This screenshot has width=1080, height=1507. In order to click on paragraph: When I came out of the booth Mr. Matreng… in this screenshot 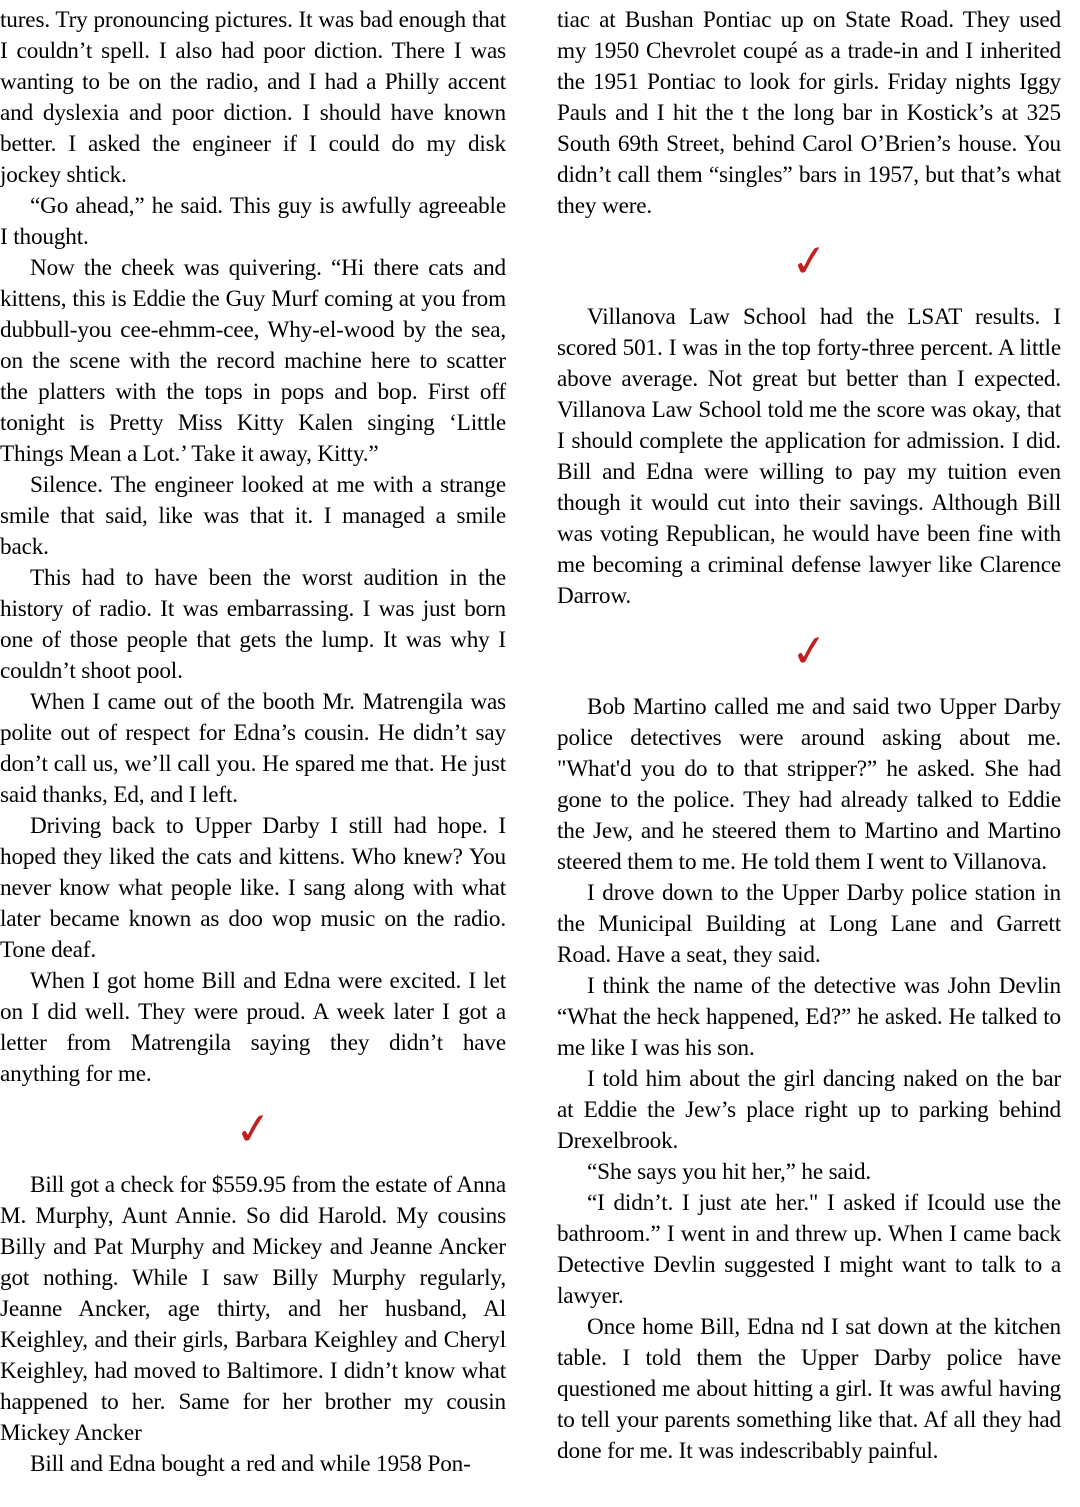, I will do `click(253, 748)`.